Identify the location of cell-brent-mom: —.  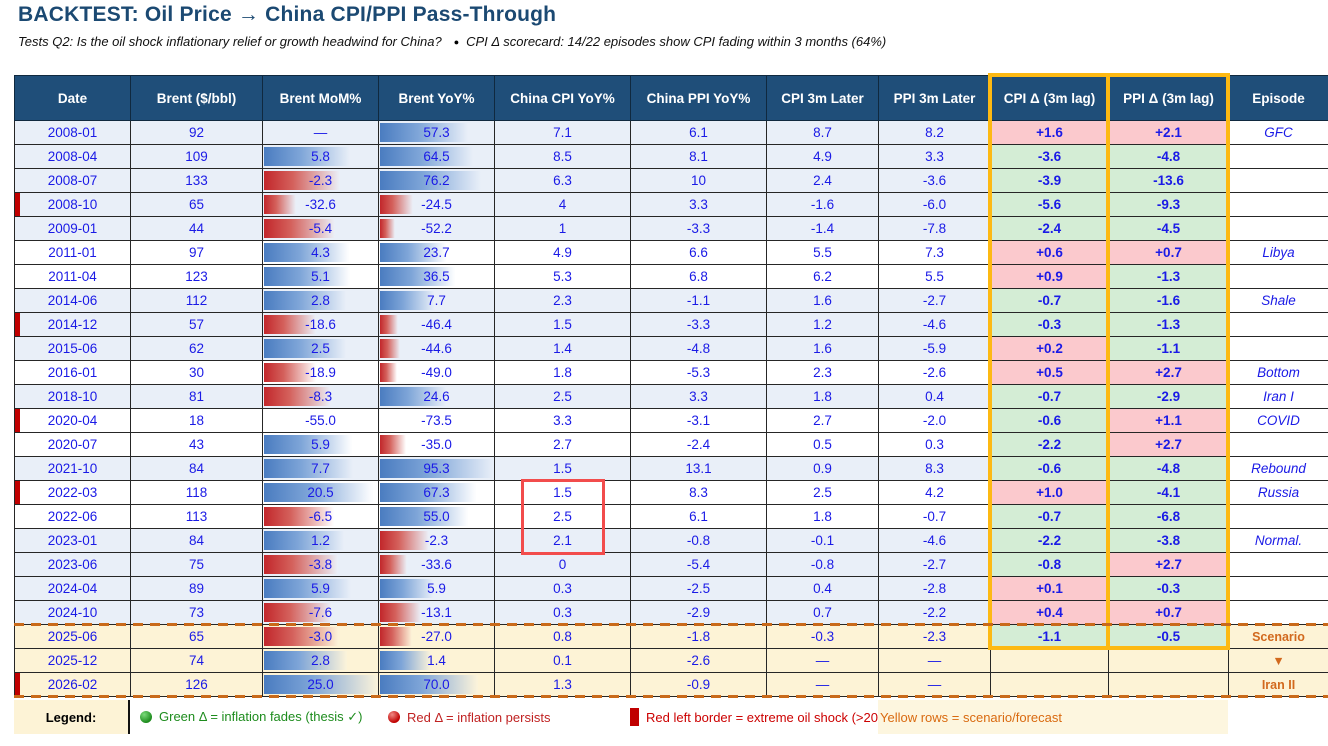
(320, 132).